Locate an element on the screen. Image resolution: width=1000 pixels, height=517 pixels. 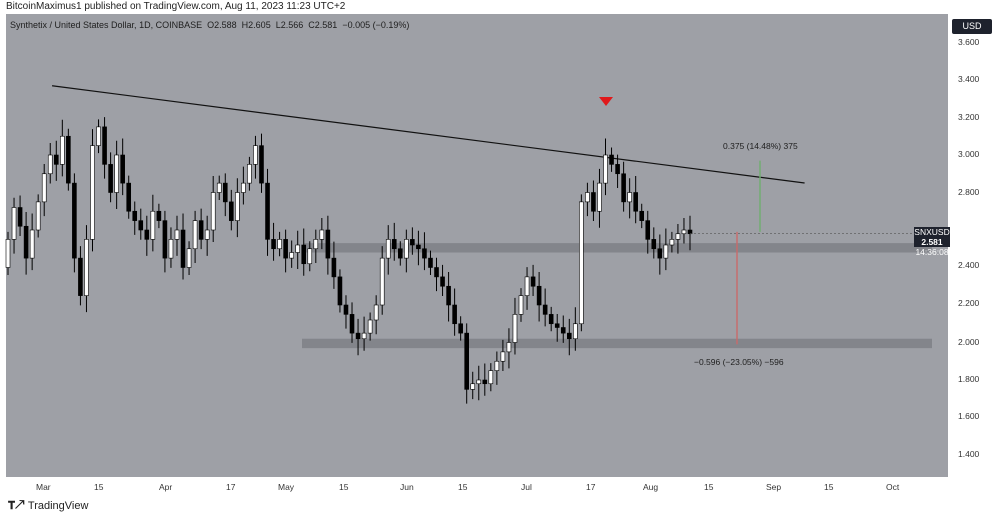
price-tick: 2.400 is located at coordinates (969, 265).